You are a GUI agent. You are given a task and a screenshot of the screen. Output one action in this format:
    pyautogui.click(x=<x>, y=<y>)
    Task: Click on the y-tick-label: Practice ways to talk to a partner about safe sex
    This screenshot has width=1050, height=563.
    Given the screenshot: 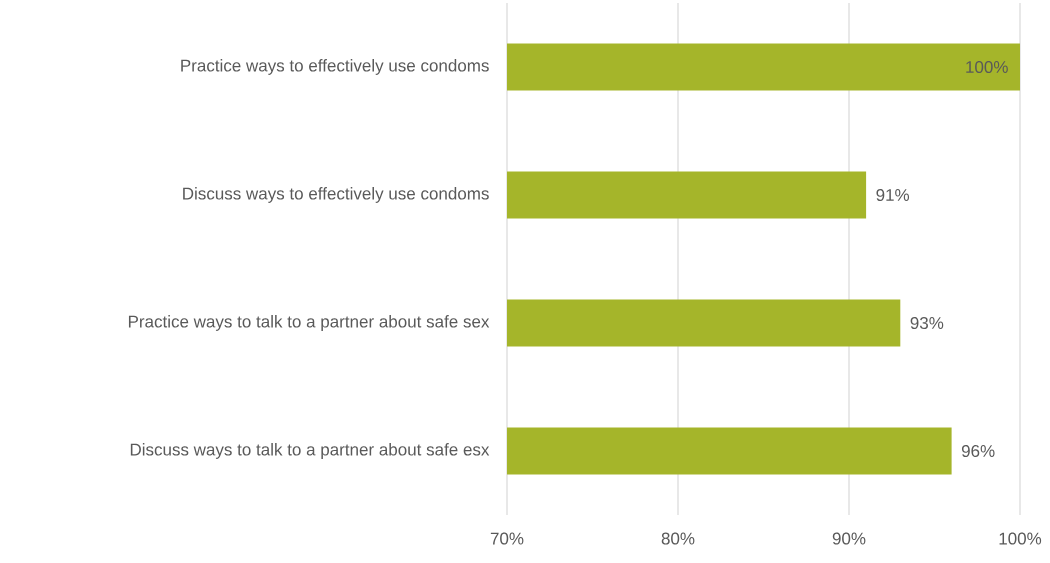 What is the action you would take?
    pyautogui.click(x=309, y=323)
    